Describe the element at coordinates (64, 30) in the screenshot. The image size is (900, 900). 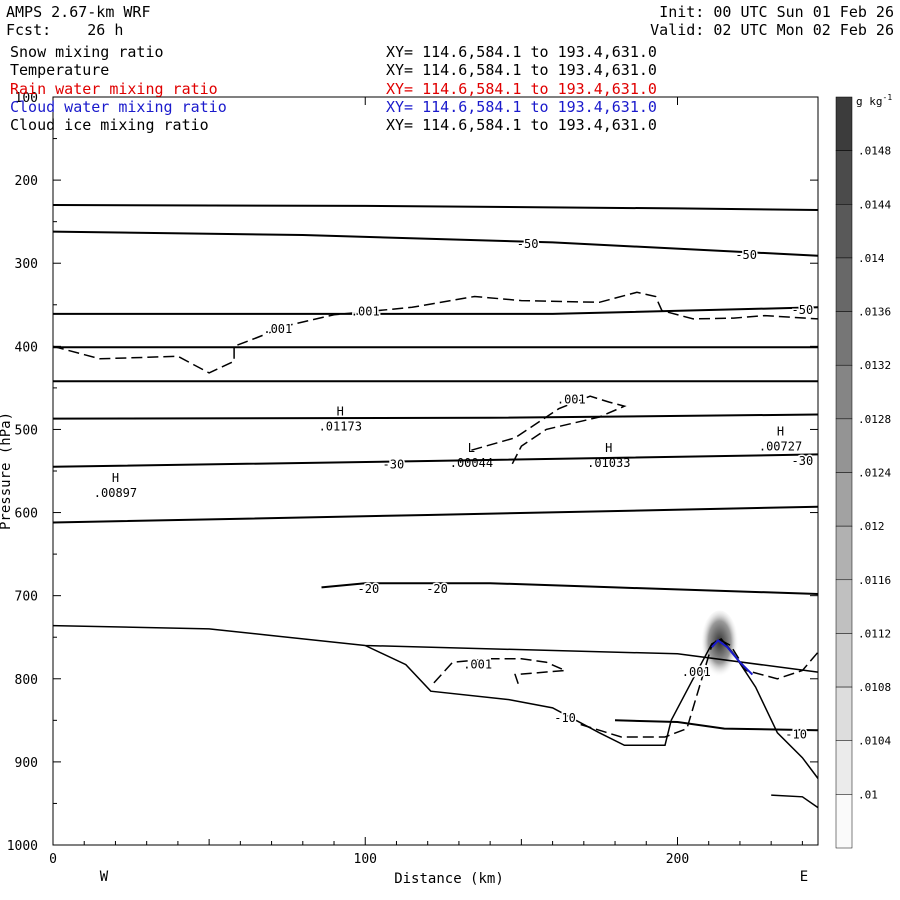
I see `forecast-hour: Fcst: 26 h` at that location.